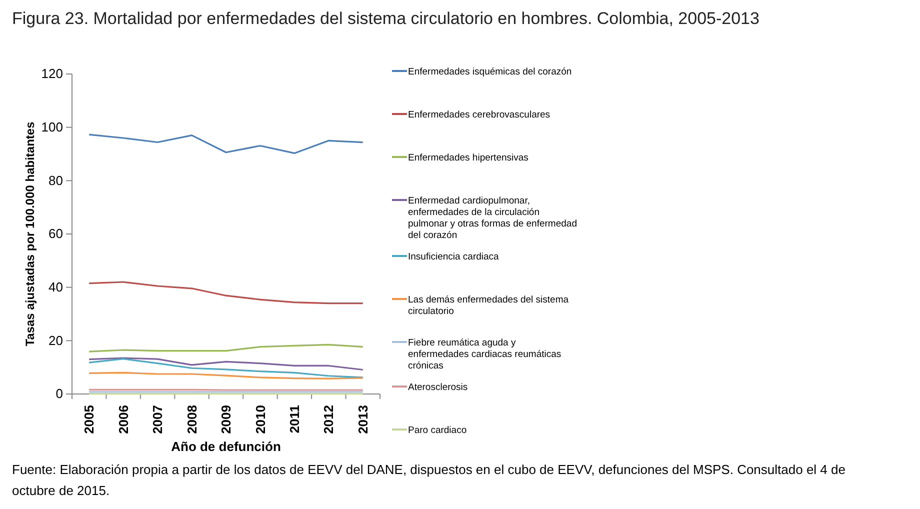 The height and width of the screenshot is (509, 920). What do you see at coordinates (89, 419) in the screenshot?
I see `x-tick-label: 2005` at bounding box center [89, 419].